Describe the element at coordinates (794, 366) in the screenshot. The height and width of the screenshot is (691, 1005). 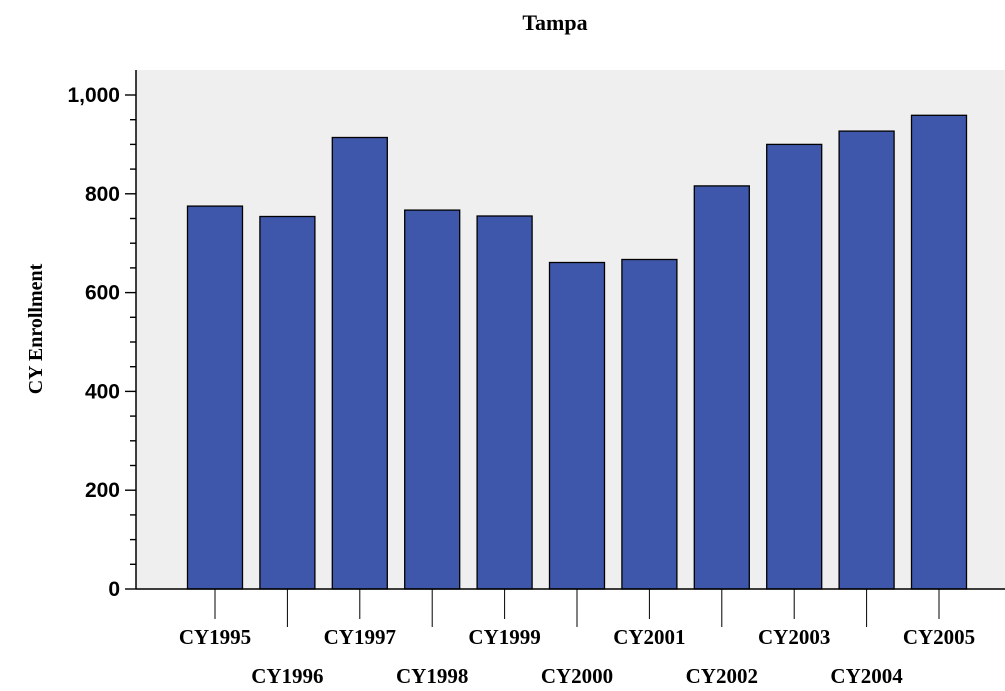
I see `bar-cy2003` at that location.